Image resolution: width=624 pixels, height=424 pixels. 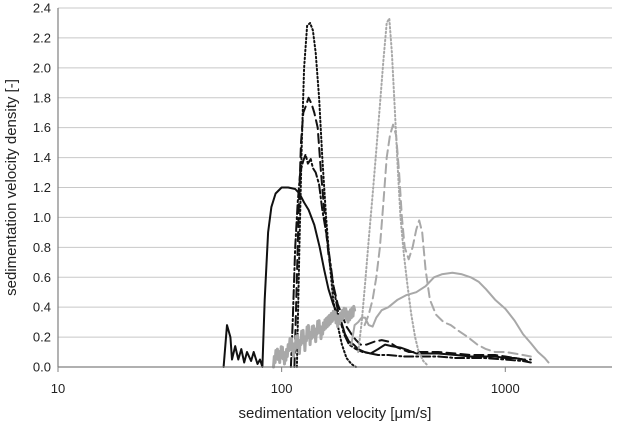 I want to click on y-tick-label-5: 1.0, so click(x=42, y=217).